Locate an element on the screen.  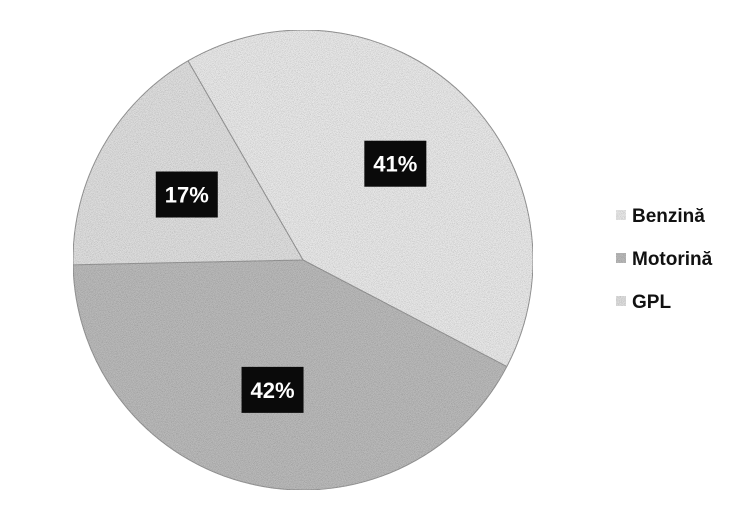
data-label-benzină: 41% is located at coordinates (395, 163).